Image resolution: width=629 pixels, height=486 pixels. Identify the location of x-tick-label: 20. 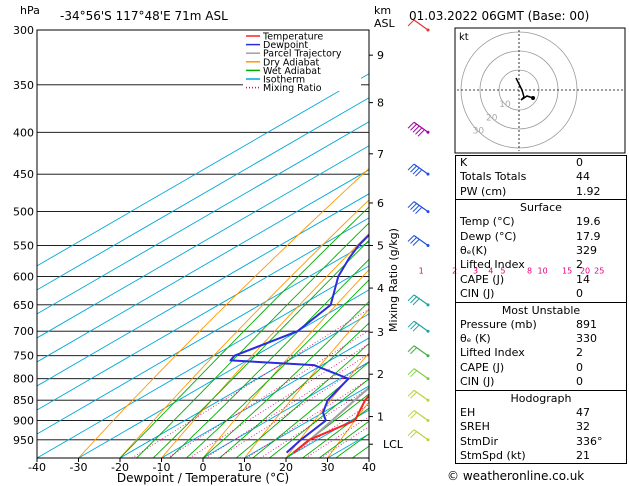
(286, 467).